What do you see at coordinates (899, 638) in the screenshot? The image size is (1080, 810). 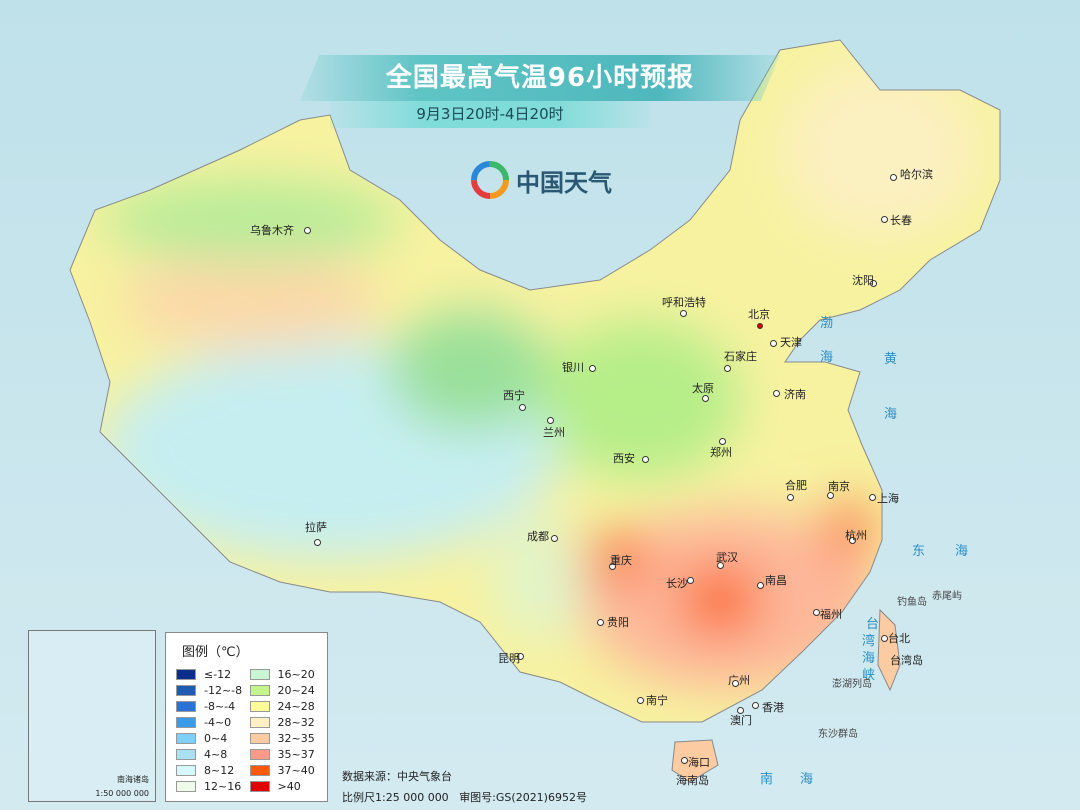 I see `city-label: 台北` at bounding box center [899, 638].